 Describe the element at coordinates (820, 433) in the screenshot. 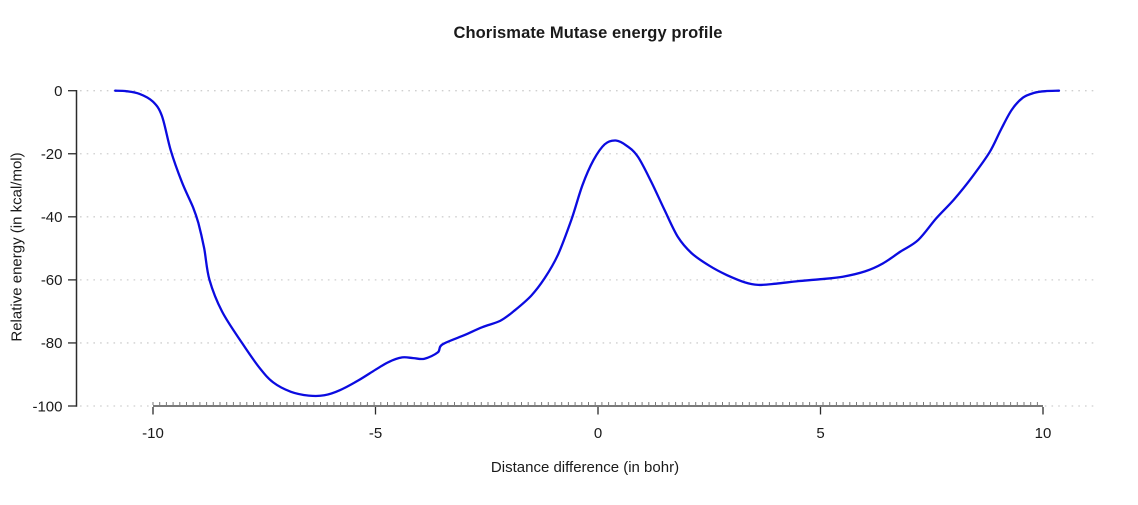

I see `x-tick-label: 5` at that location.